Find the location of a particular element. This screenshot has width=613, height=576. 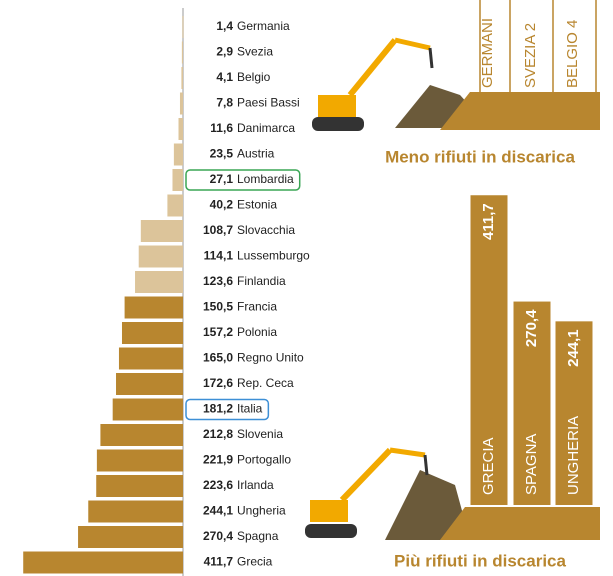

category-label: Rep. Ceca is located at coordinates (265, 383).